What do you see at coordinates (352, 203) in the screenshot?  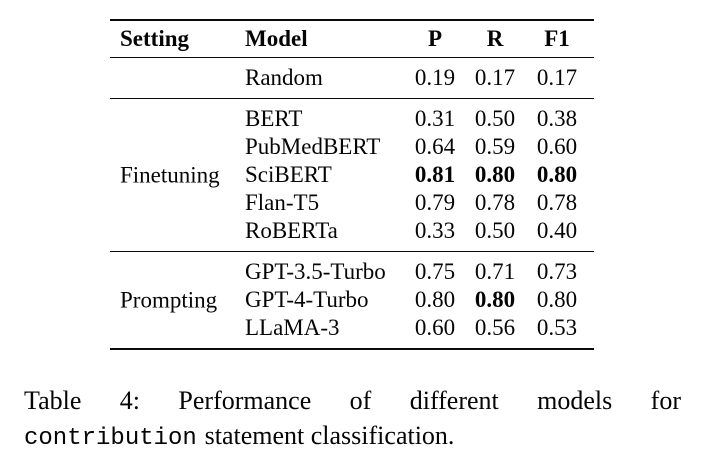 I see `table-row: Flan-T5 0.79 0.78 0.78` at bounding box center [352, 203].